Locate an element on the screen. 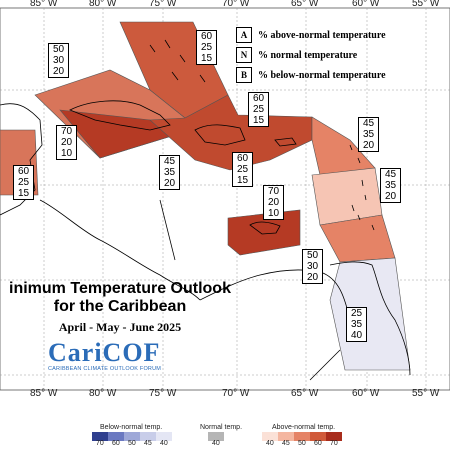 The image size is (450, 450). title-line-1: inimum Temperature Outlook is located at coordinates (120, 288).